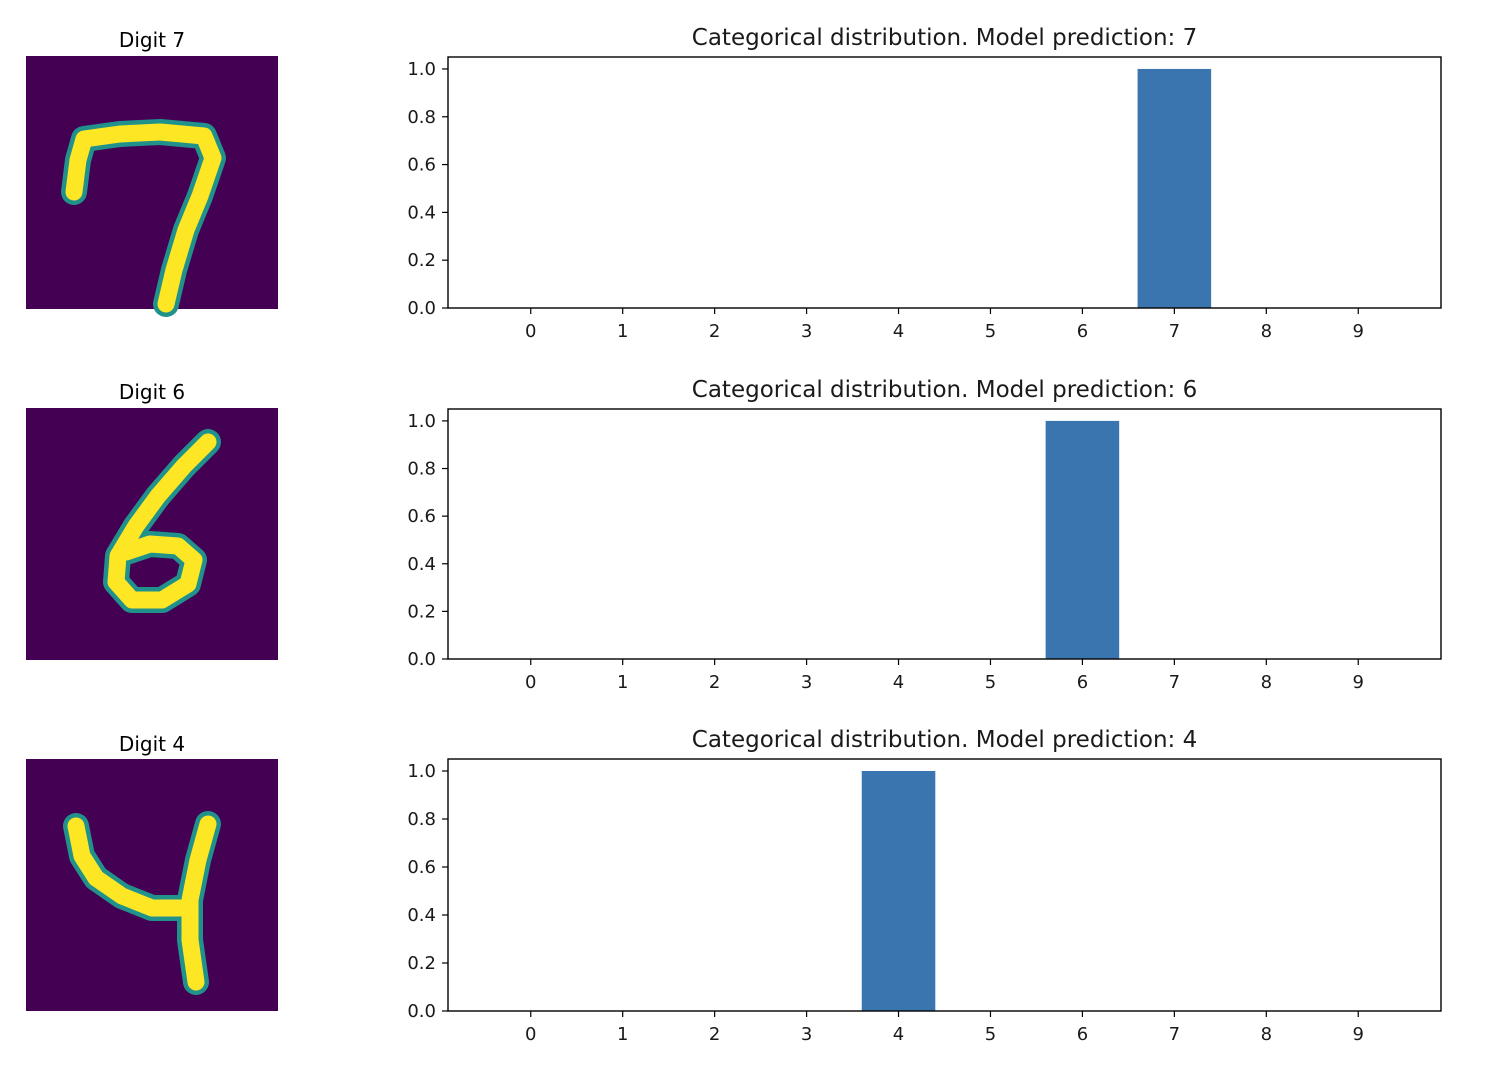 This screenshot has width=1502, height=1082. Describe the element at coordinates (152, 744) in the screenshot. I see `digit-title: Digit 4` at that location.